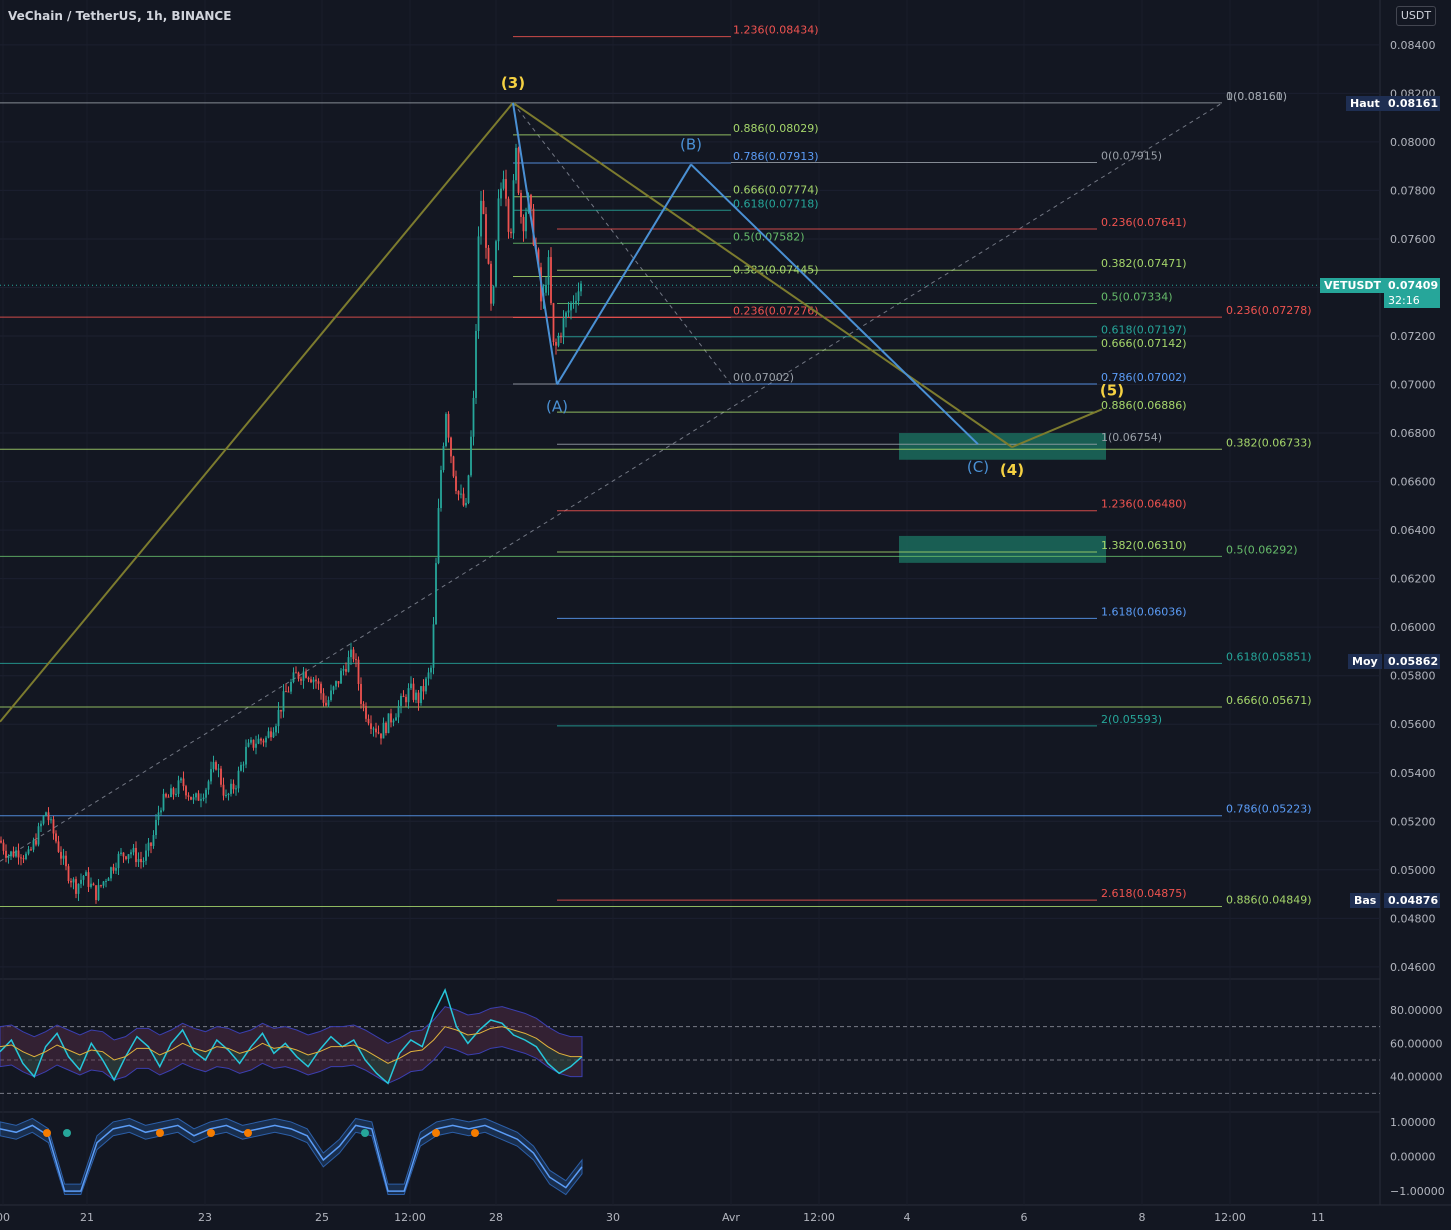  I want to click on fib-level-label: 1.236(0.06480), so click(1144, 504).